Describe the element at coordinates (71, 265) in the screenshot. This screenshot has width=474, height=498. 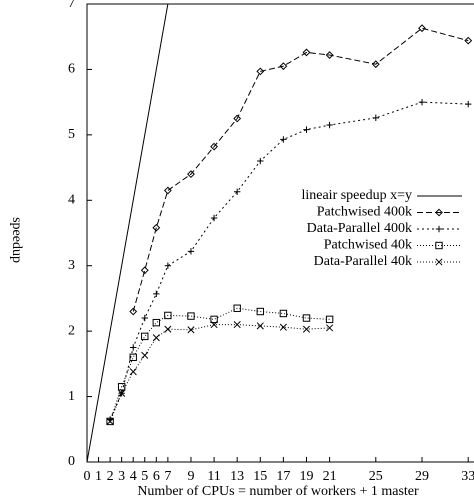
I see `y-tick-label: 3` at that location.